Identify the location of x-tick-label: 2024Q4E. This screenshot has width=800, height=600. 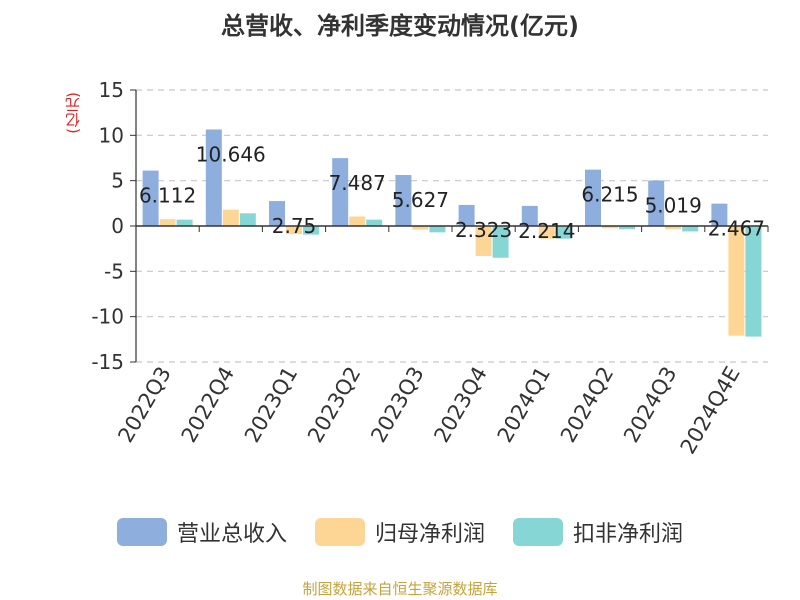
(710, 411).